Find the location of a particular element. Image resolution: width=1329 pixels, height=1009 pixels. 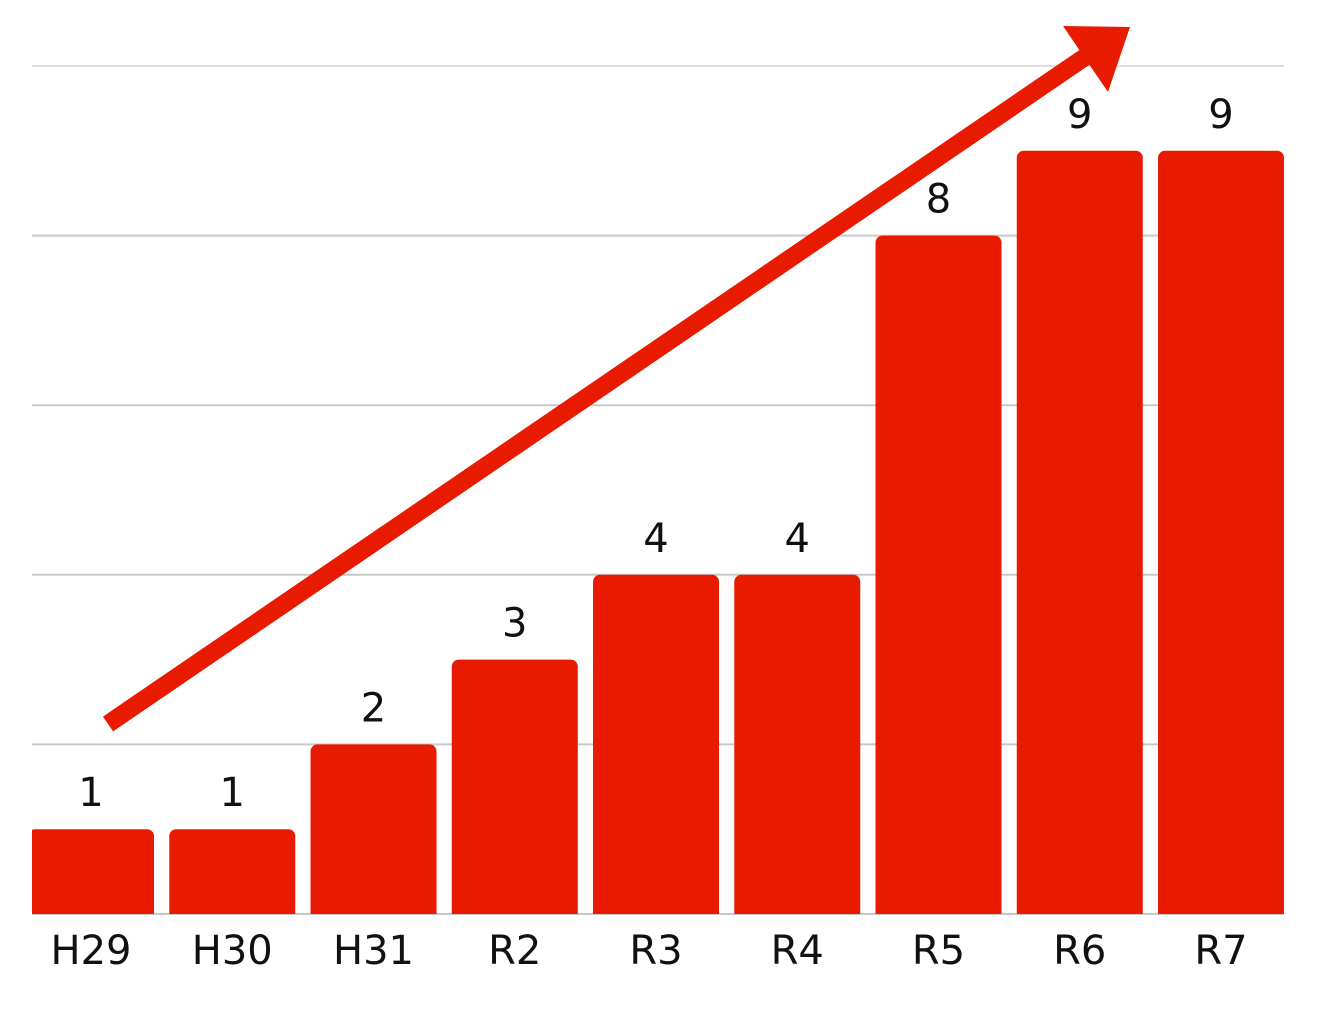

x-tick-label: R7 is located at coordinates (1220, 951).